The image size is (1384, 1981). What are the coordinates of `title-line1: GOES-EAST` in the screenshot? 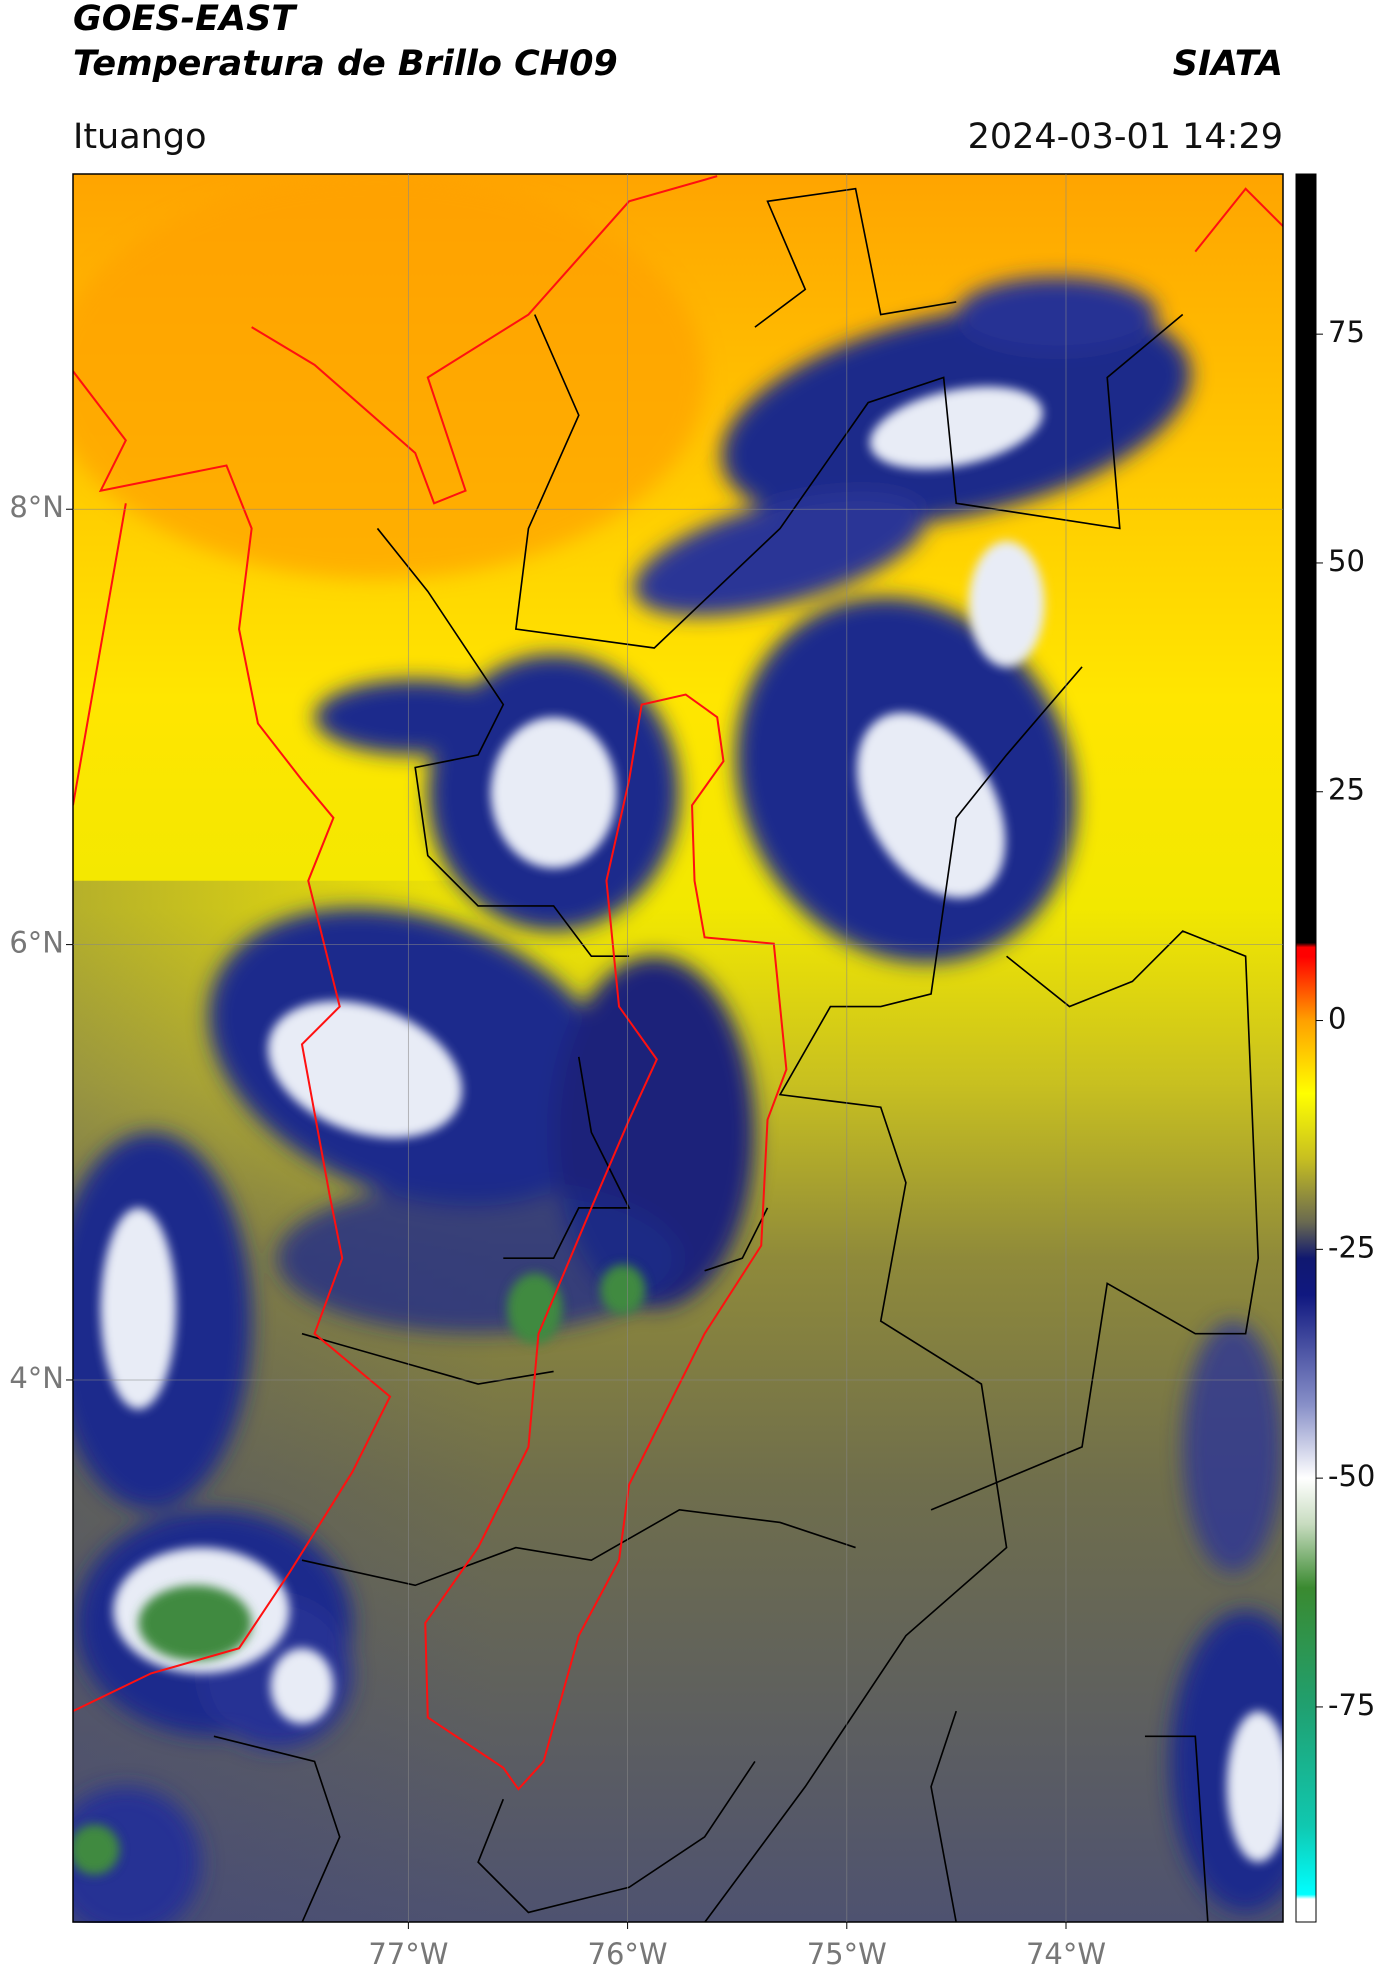 It's located at (185, 19).